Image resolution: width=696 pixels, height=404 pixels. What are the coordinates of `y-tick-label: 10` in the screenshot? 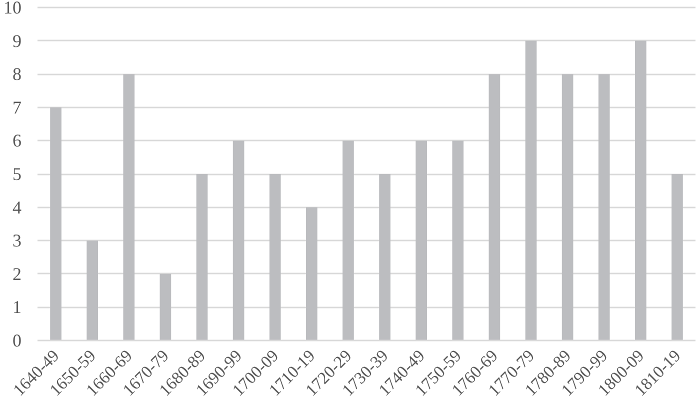 It's located at (13, 9).